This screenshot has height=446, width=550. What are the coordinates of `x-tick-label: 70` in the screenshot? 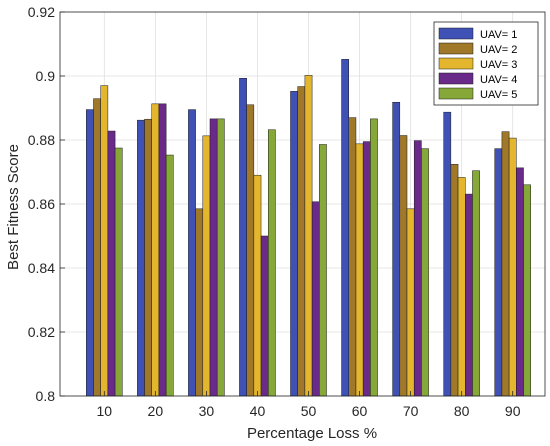 It's located at (411, 411).